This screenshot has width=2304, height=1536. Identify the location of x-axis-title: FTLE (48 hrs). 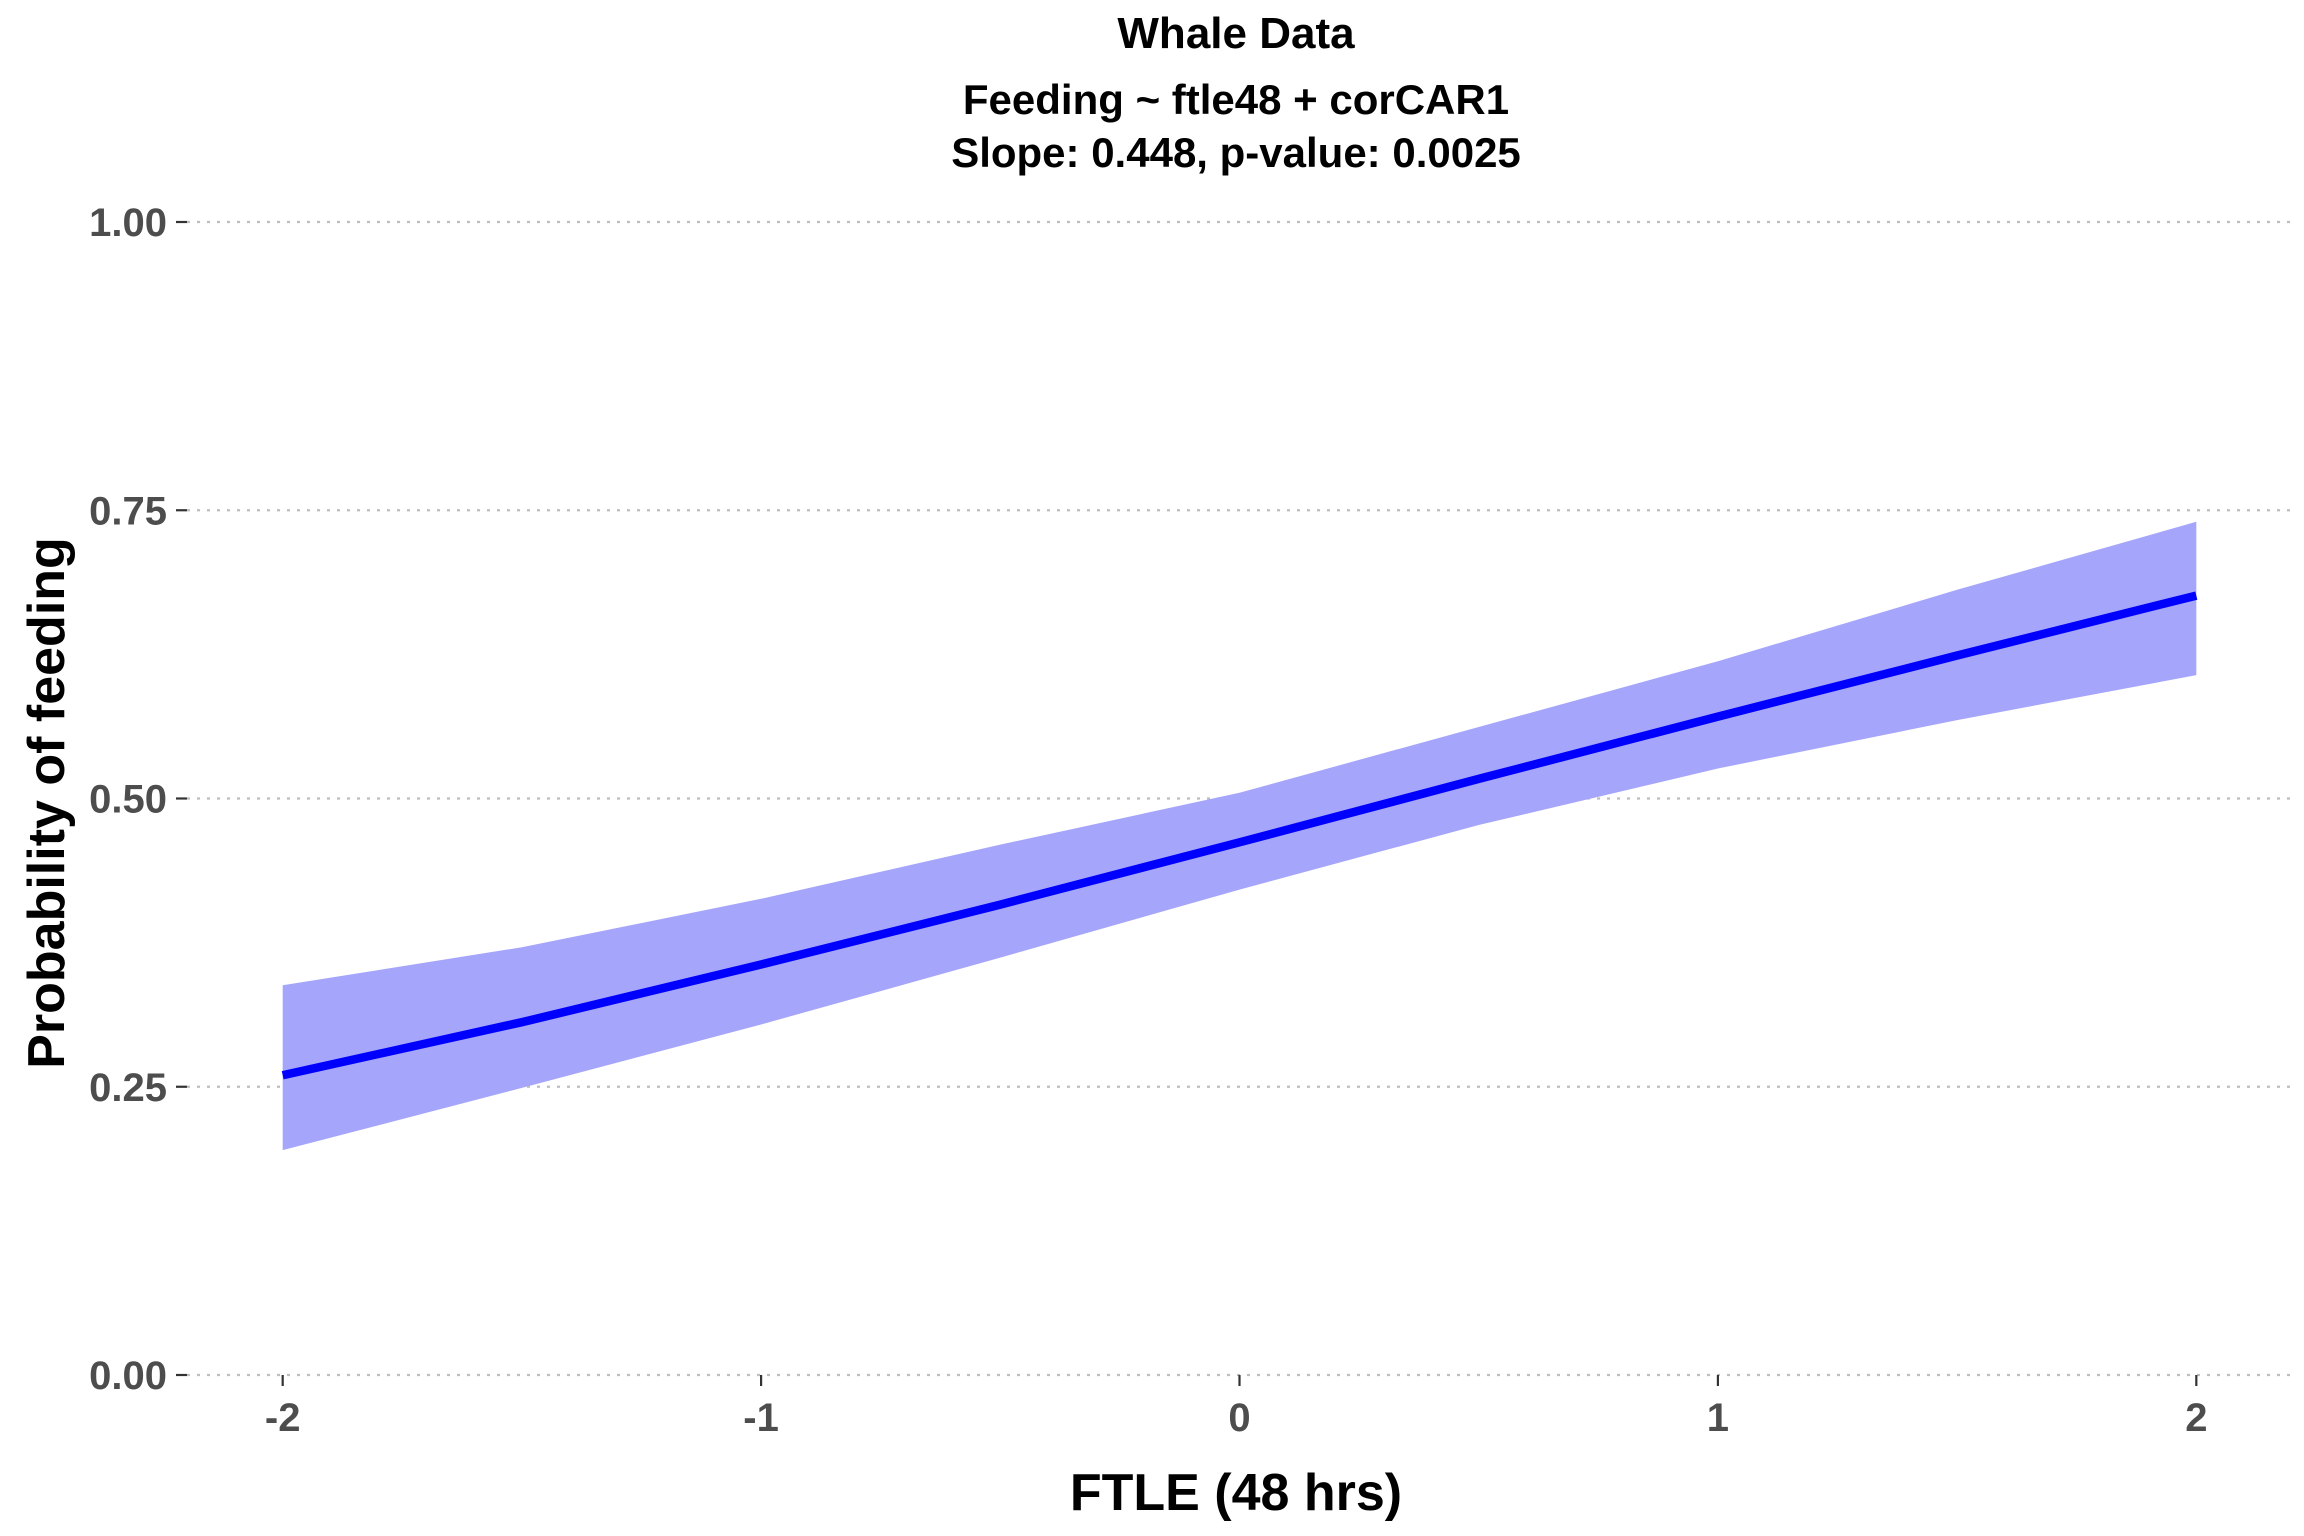
(1236, 1493).